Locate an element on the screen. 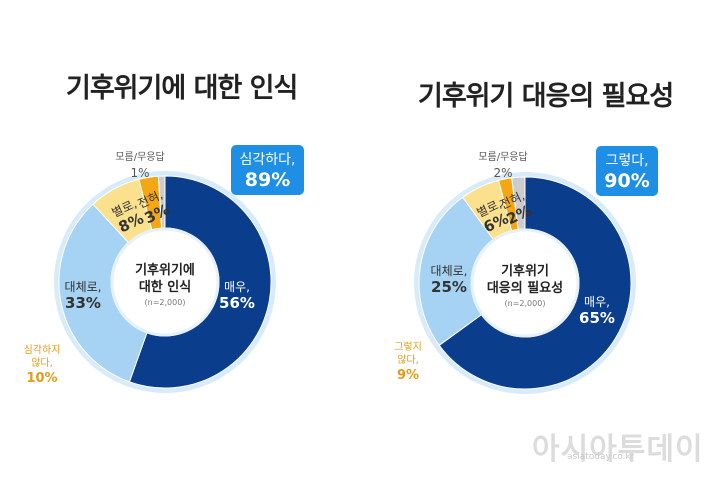 This screenshot has width=715, height=477. chart2-negative-label-1: 그렇지 is located at coordinates (408, 346).